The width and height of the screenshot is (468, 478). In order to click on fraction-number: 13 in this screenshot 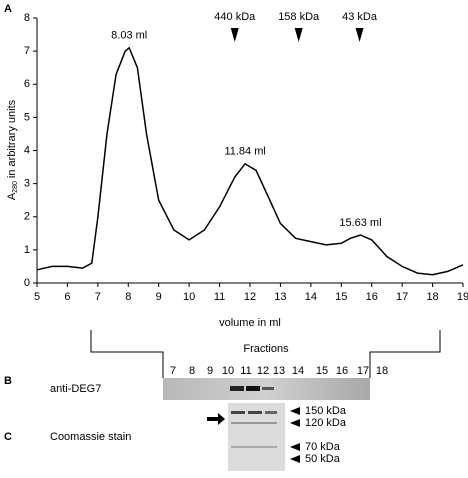, I will do `click(279, 371)`.